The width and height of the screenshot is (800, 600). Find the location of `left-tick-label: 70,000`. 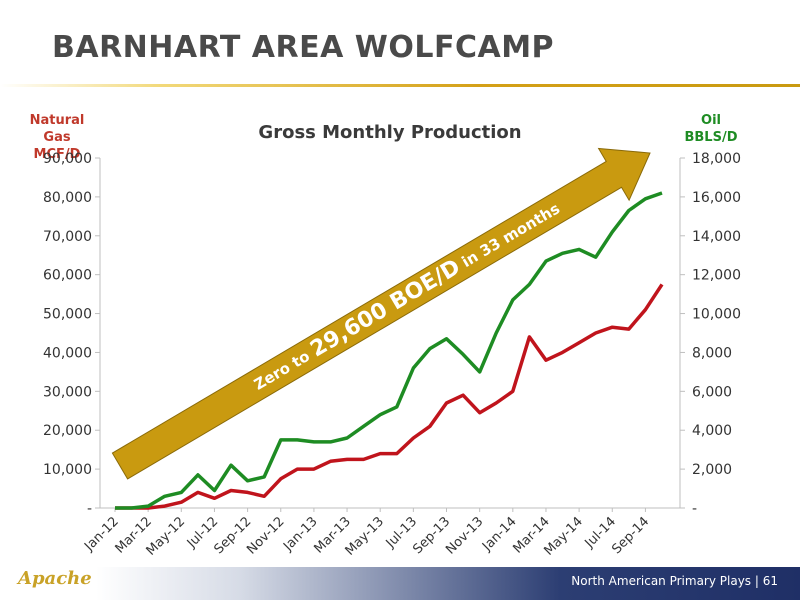

left-tick-label: 70,000 is located at coordinates (67, 237).